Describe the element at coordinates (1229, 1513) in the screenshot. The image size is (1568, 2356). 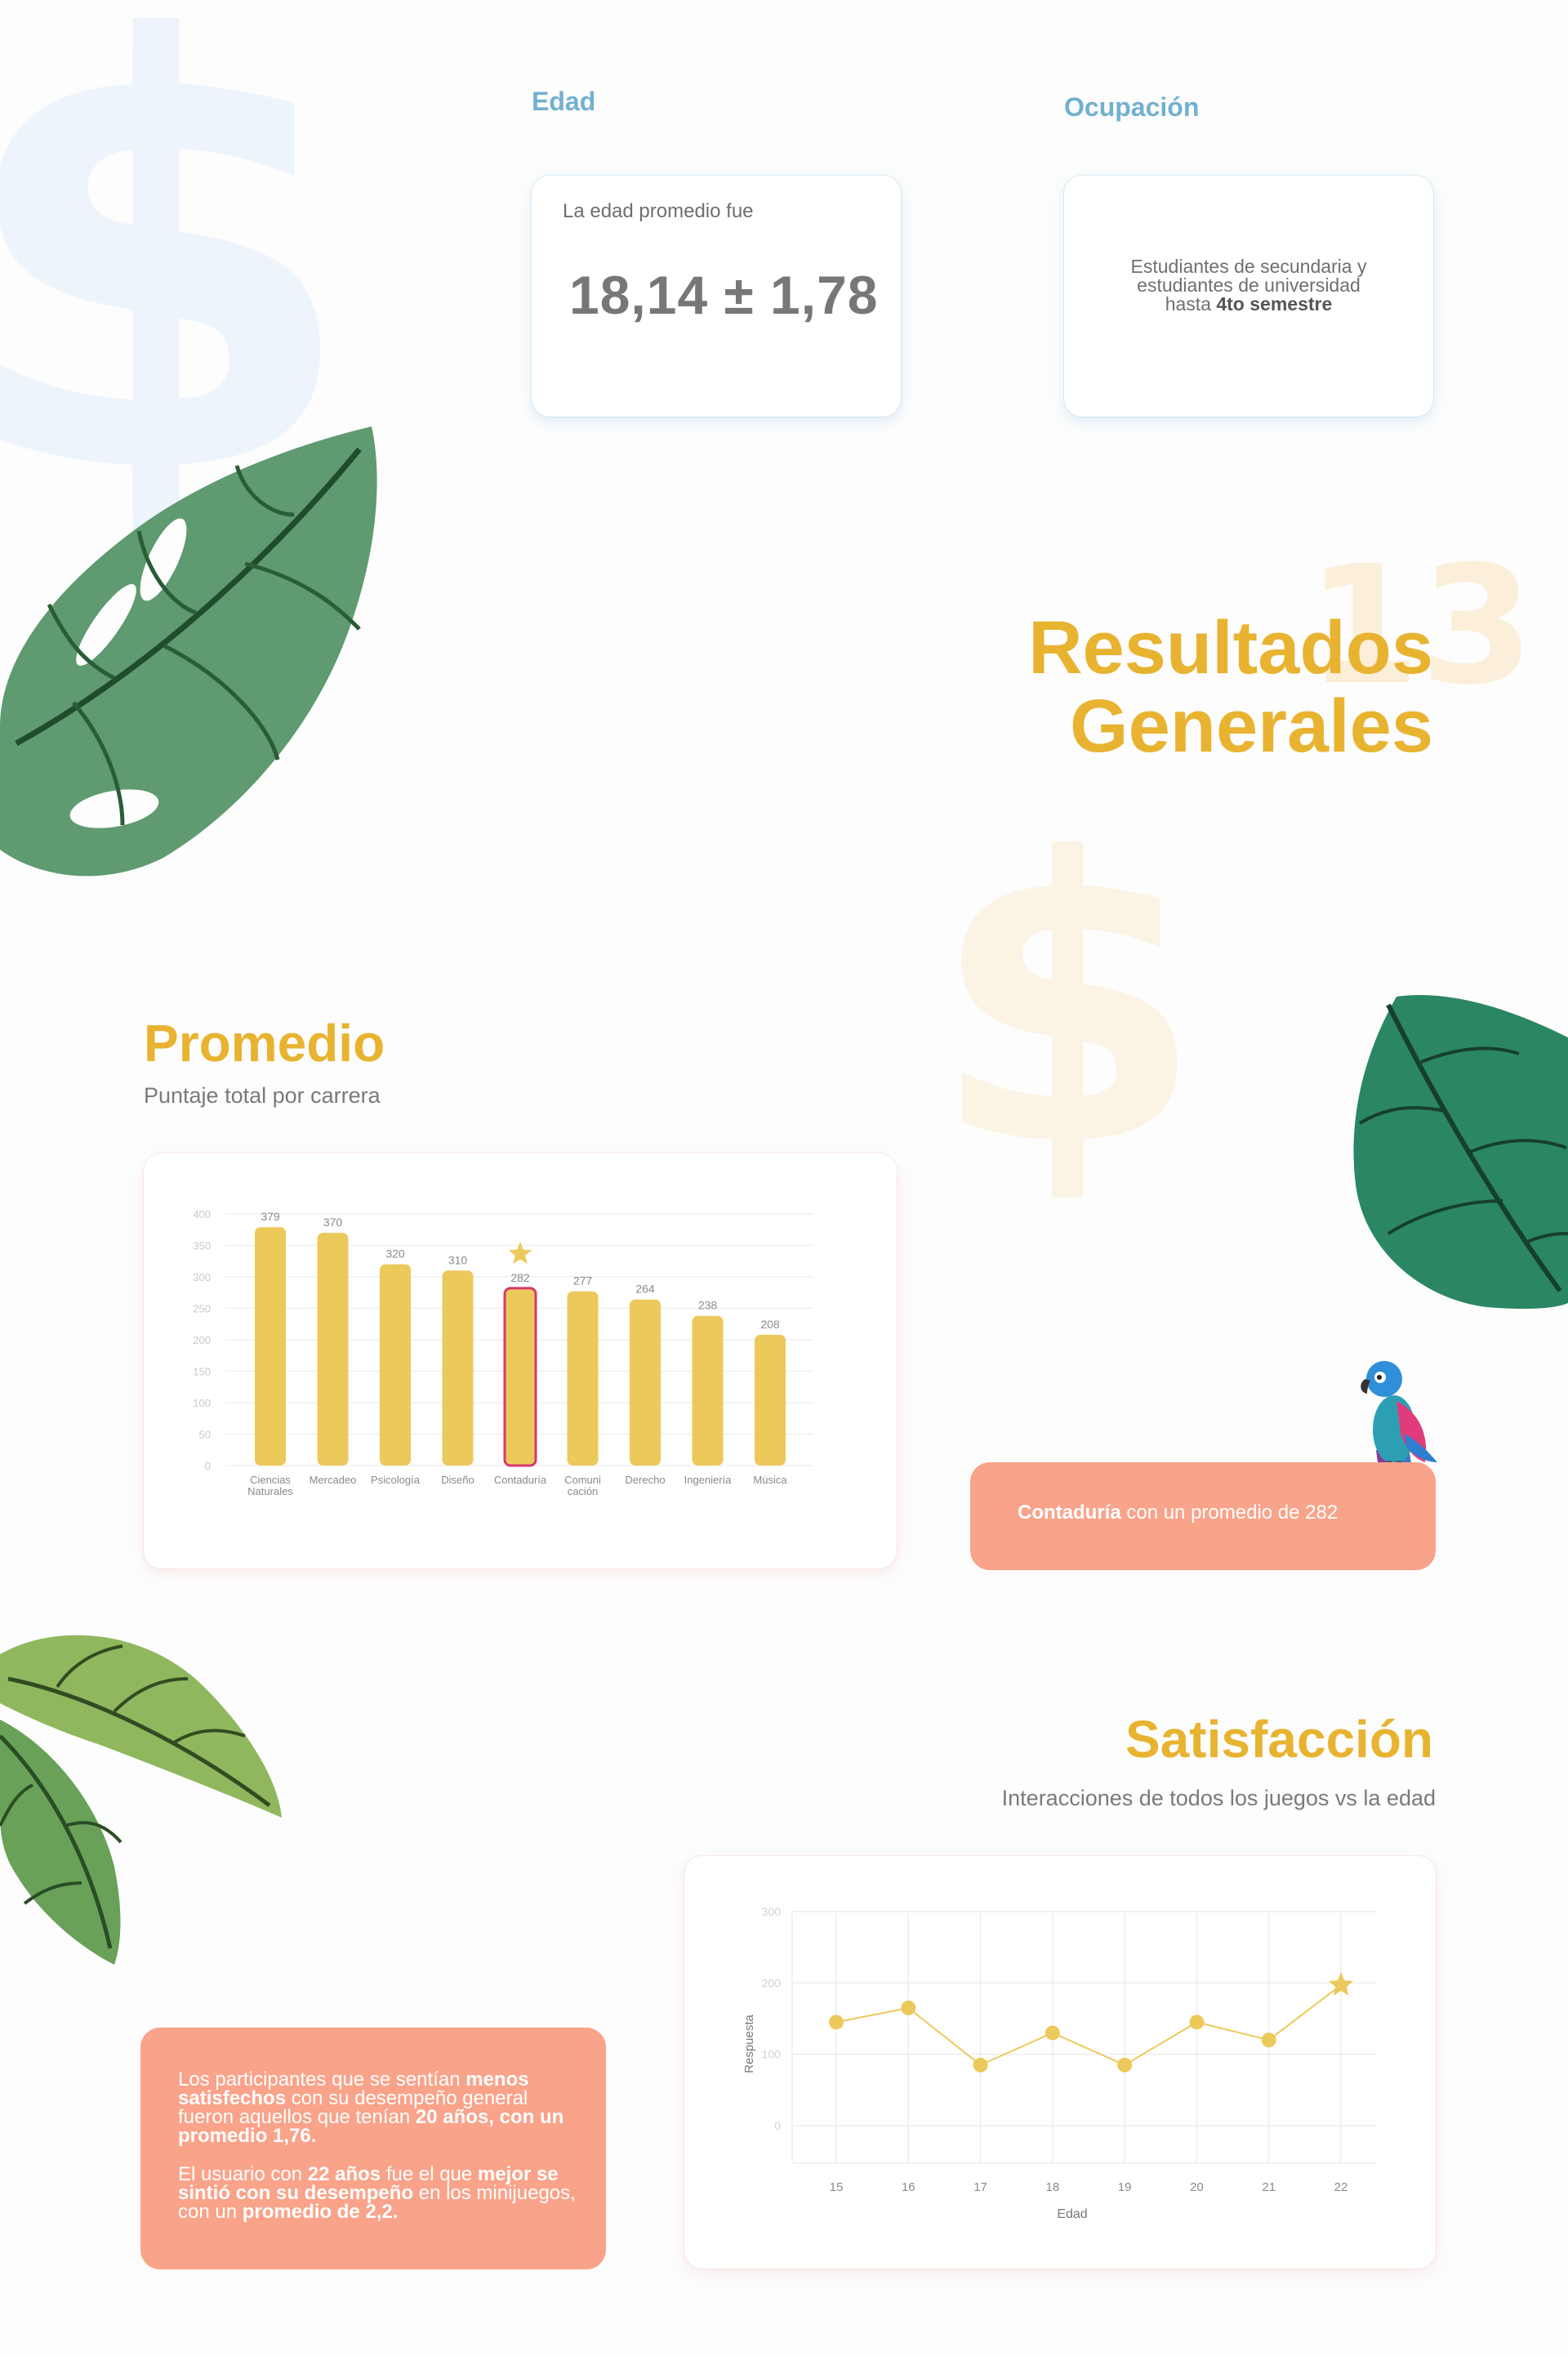
I see `promedio-callout-rest: con un promedio de 282` at that location.